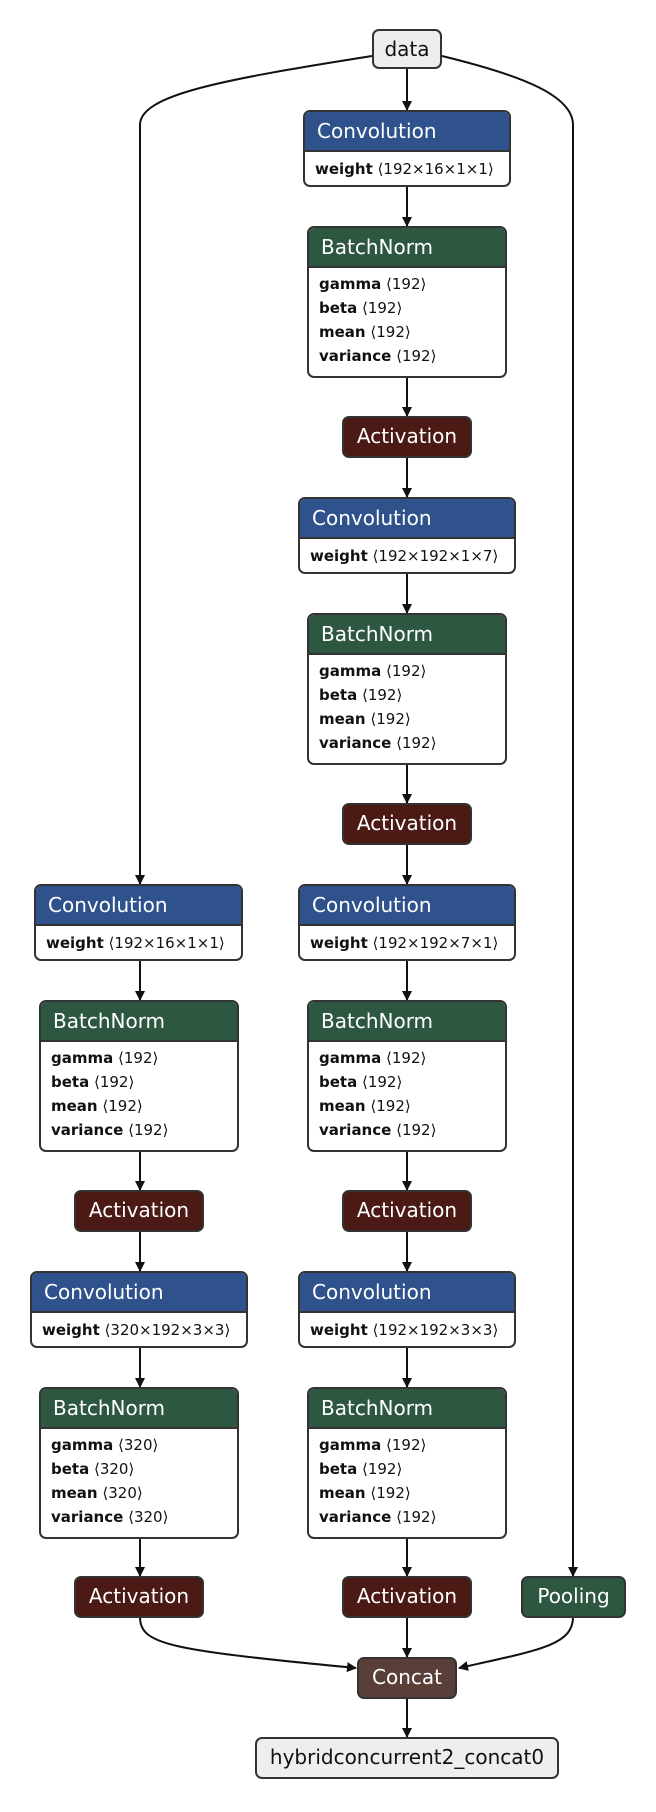 Image resolution: width=656 pixels, height=1812 pixels. I want to click on convolution-node: Convolution weight ⟨192×192×3×3⟩, so click(407, 1309).